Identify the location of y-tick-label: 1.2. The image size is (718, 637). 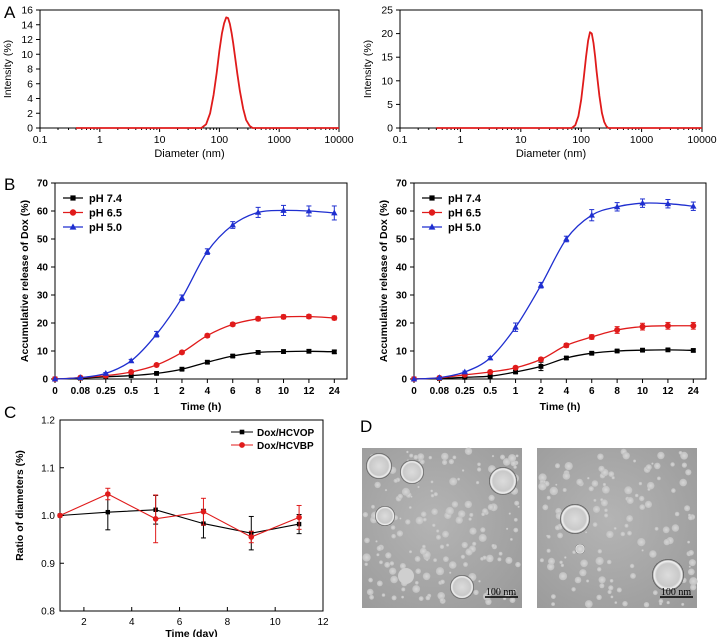
(48, 421).